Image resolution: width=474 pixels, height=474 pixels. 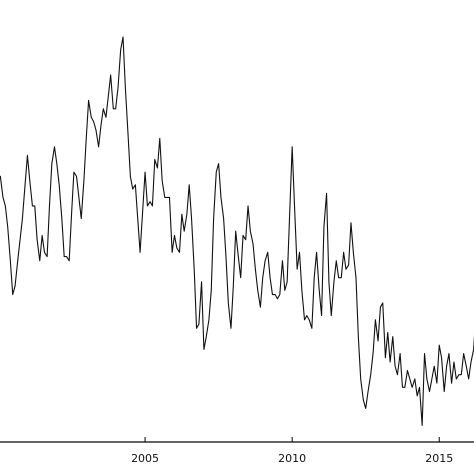 I want to click on axes-box, so click(x=237, y=442).